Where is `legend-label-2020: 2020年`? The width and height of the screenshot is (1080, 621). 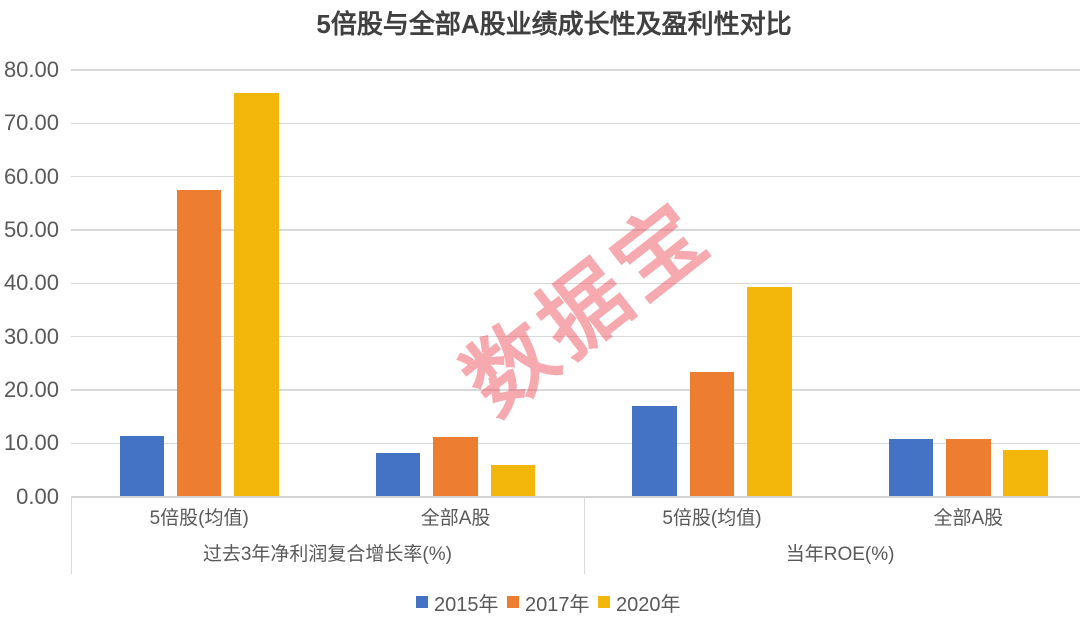
legend-label-2020: 2020年 is located at coordinates (648, 604).